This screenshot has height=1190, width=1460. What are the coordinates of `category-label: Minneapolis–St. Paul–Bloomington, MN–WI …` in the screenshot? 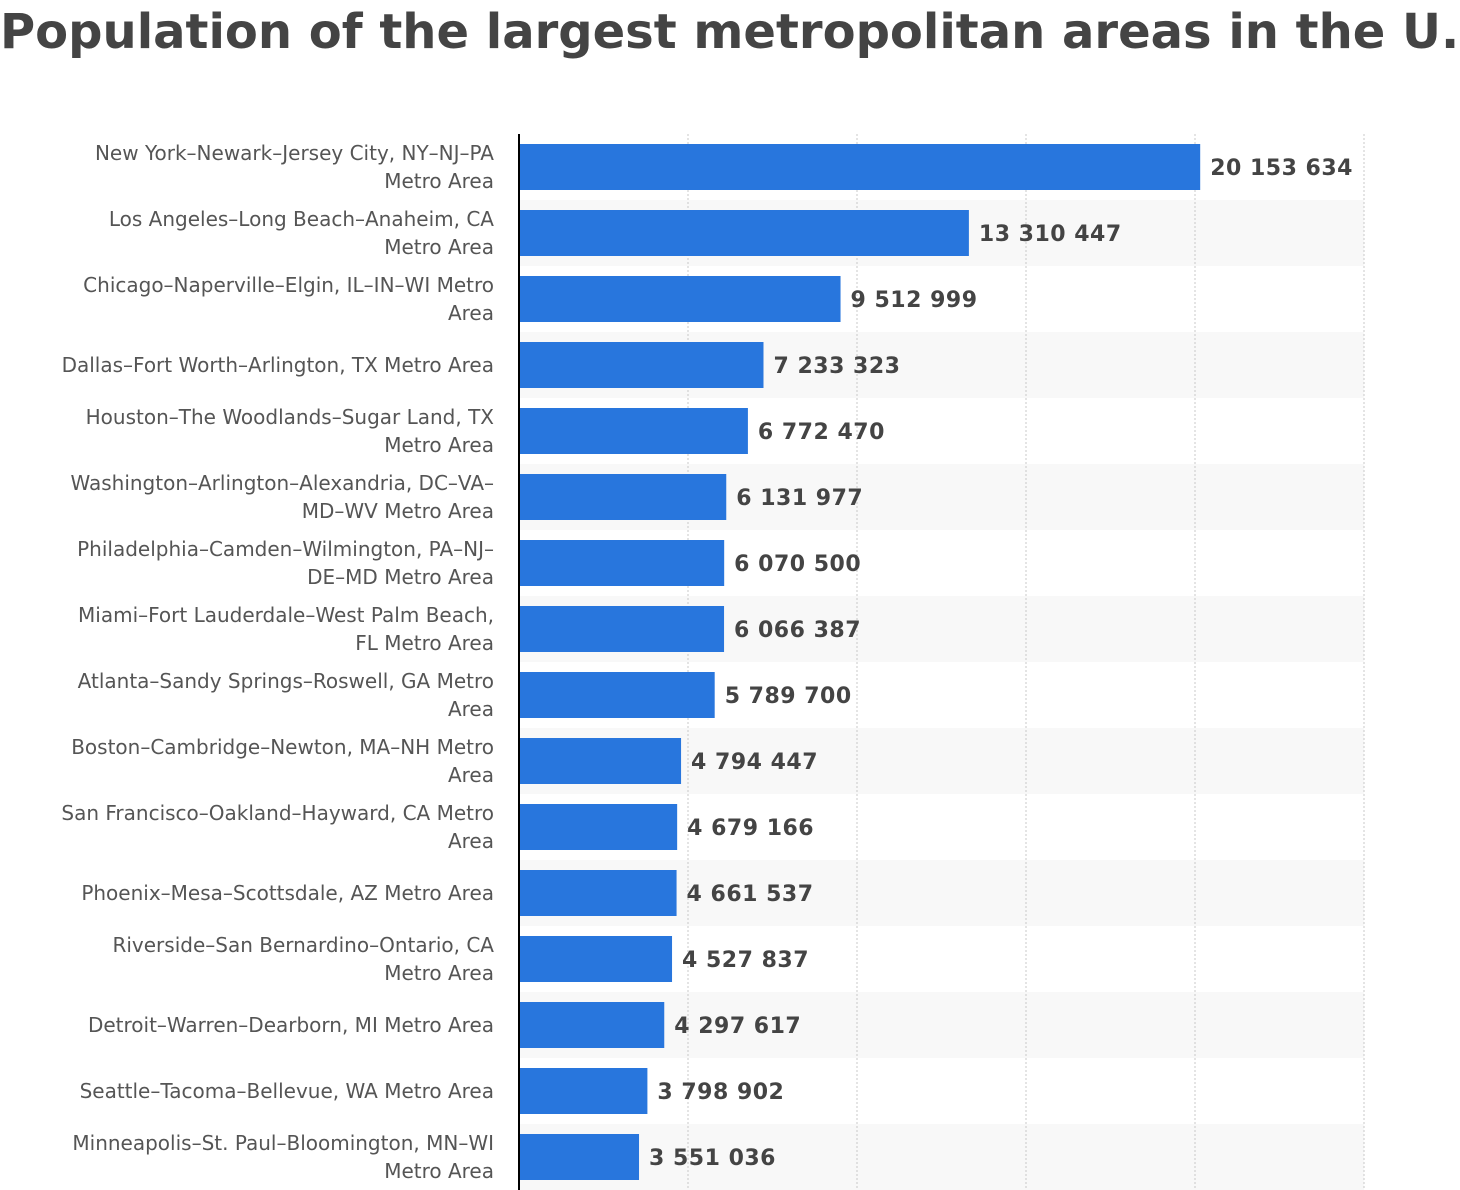 It's located at (283, 1157).